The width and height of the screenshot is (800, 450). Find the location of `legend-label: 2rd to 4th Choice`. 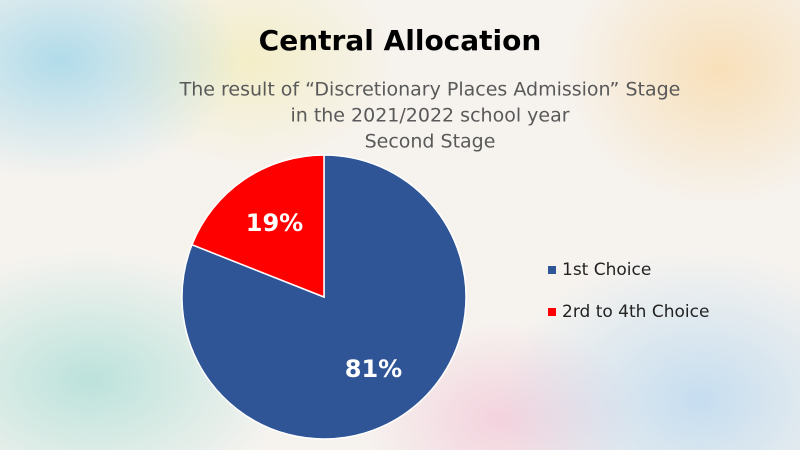

legend-label: 2rd to 4th Choice is located at coordinates (635, 312).